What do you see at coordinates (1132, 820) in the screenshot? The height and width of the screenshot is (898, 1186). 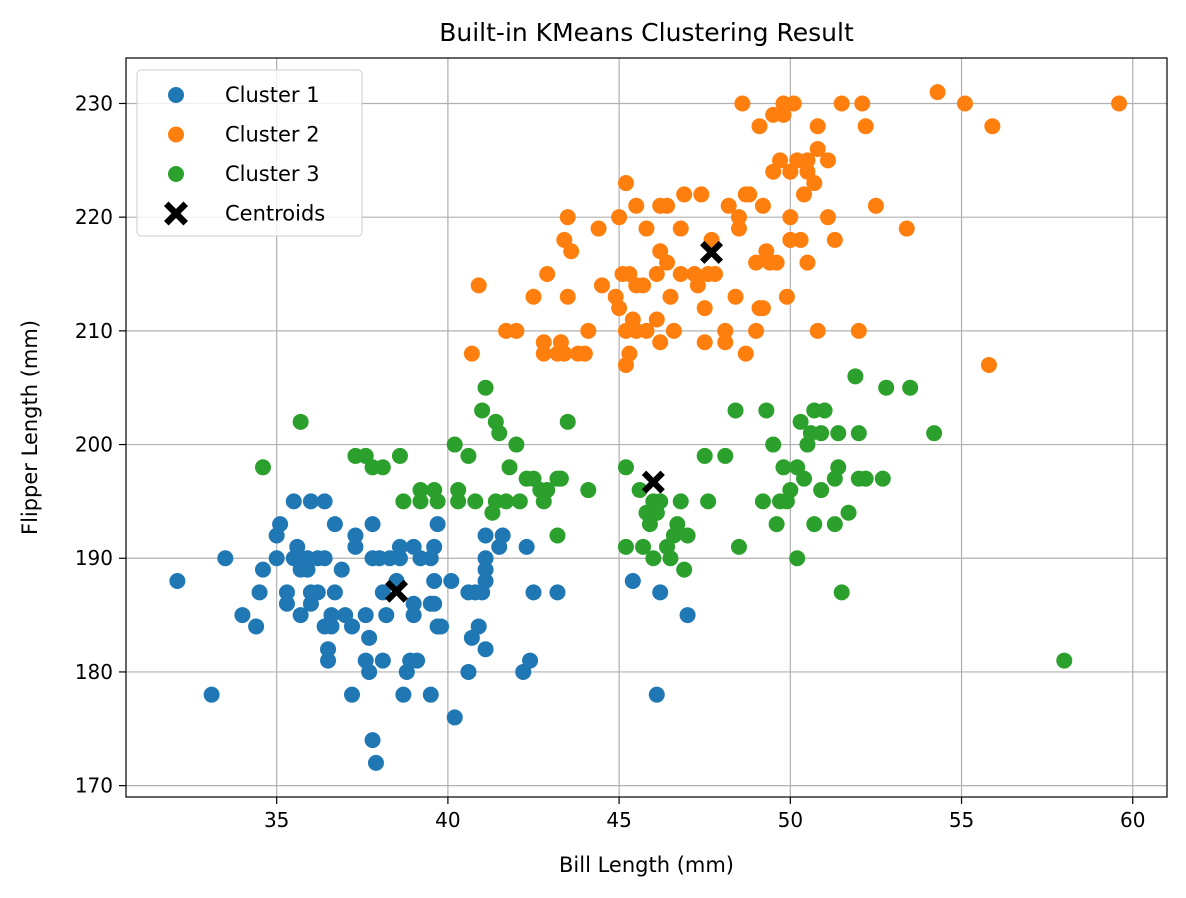 I see `x-tick-label: 60` at bounding box center [1132, 820].